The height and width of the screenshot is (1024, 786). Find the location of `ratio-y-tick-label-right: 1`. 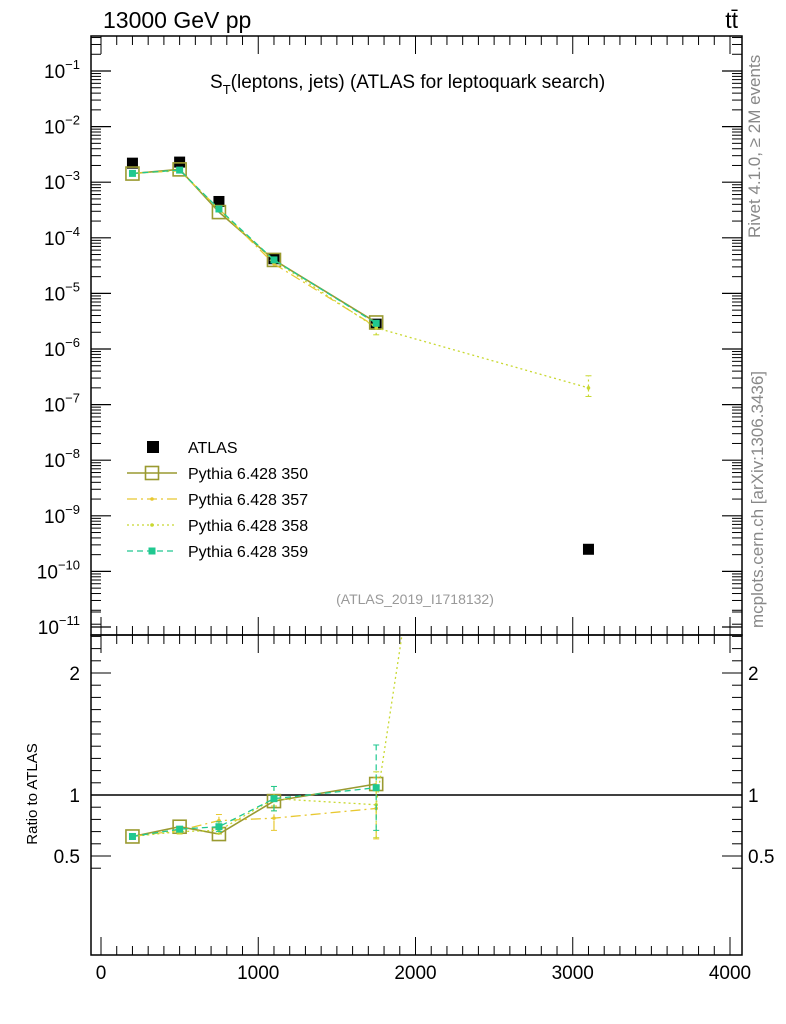

ratio-y-tick-label-right: 1 is located at coordinates (753, 796).